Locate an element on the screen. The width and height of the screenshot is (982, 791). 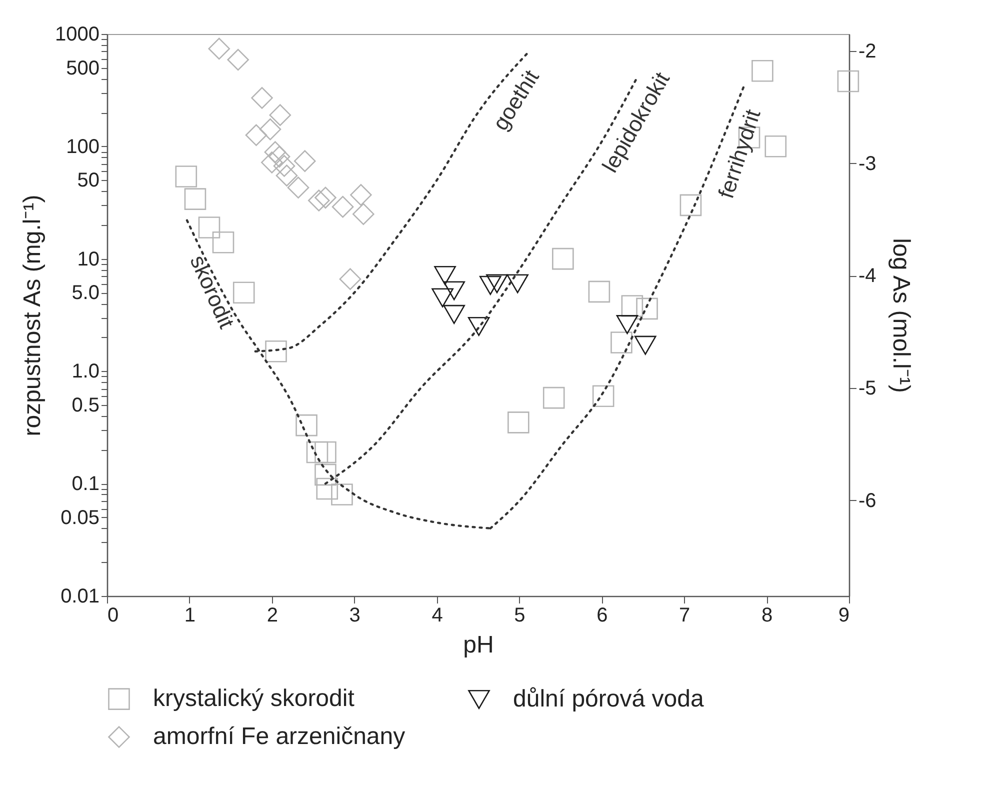
x-tick-label: 0 is located at coordinates (113, 615).